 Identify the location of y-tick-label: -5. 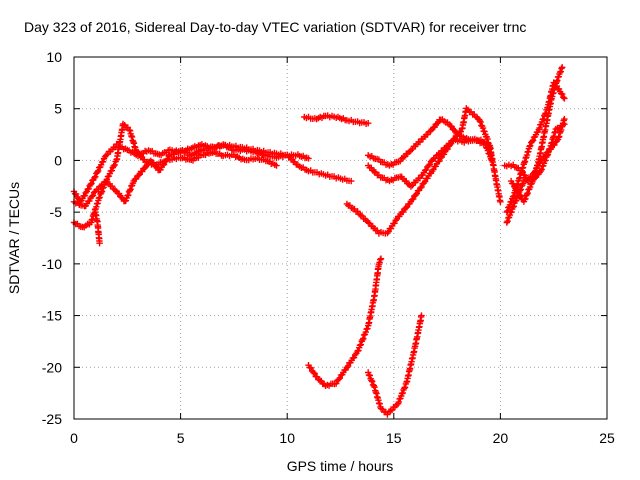
(56, 212).